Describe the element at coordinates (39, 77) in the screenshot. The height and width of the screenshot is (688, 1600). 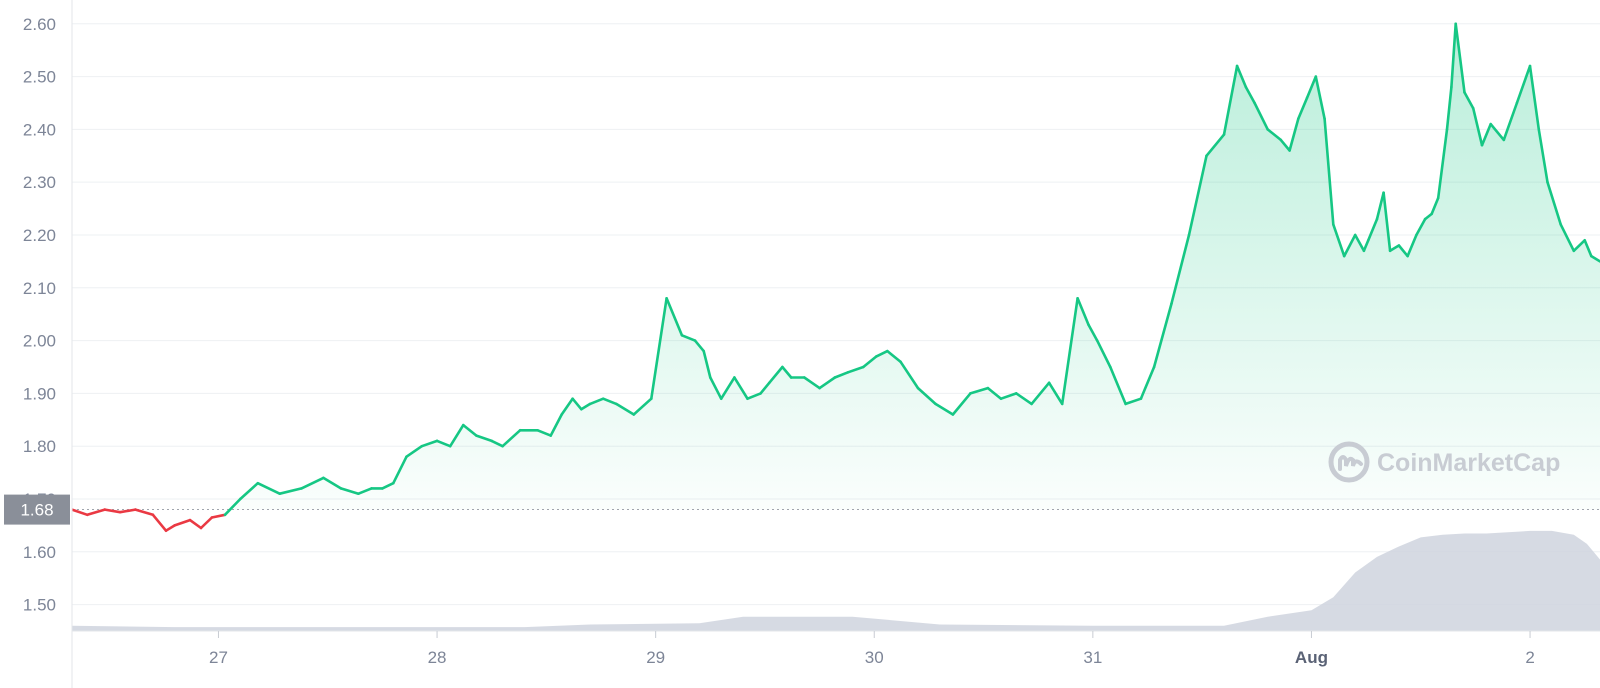
I see `y-tick-label: 2.50` at that location.